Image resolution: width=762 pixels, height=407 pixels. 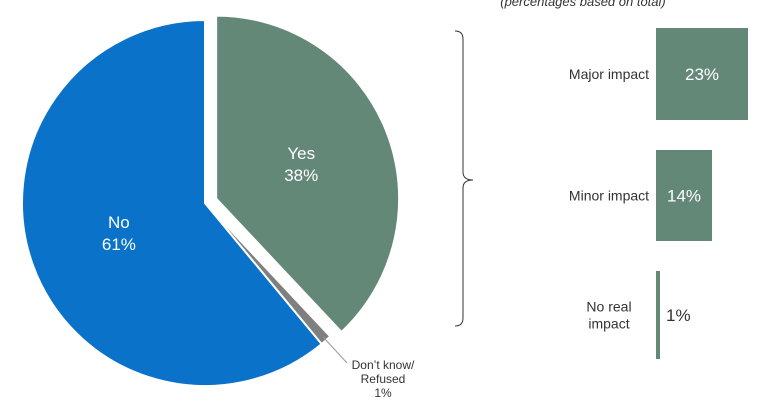 I want to click on pie-label-dont-know-refused: Refused, so click(x=383, y=379).